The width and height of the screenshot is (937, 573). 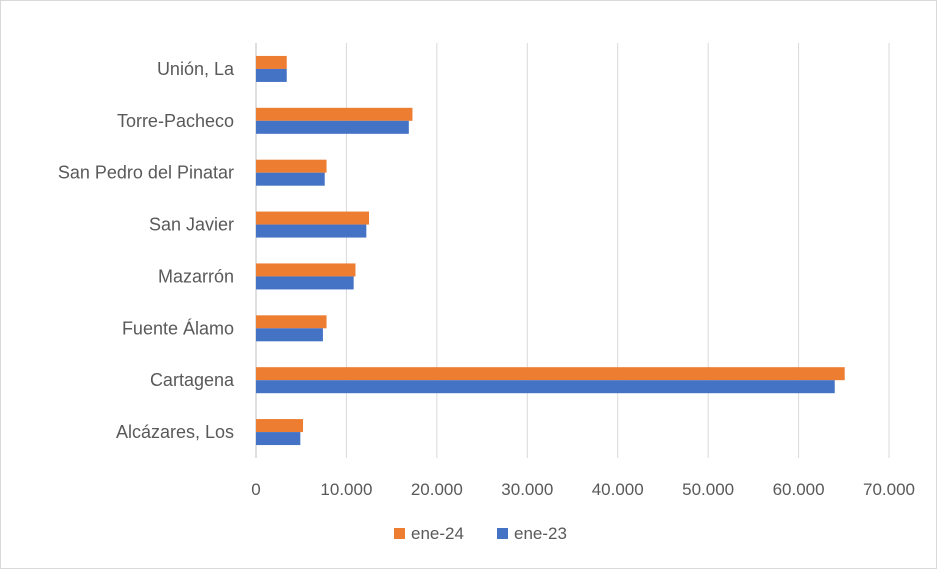 I want to click on category-label: Mazarrón, so click(x=196, y=276).